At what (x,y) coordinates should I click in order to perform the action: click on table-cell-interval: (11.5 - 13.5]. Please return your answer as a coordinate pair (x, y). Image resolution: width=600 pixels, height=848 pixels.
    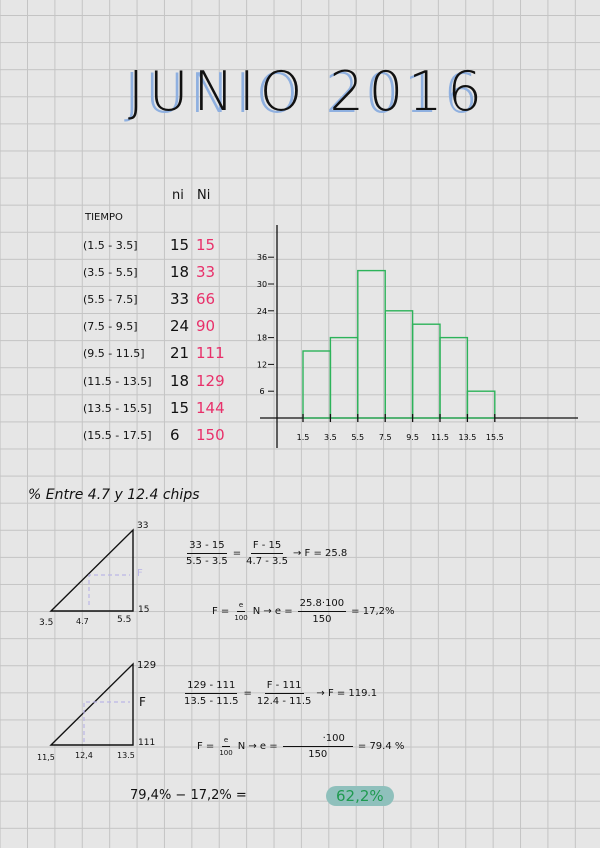
    Looking at the image, I should click on (117, 381).